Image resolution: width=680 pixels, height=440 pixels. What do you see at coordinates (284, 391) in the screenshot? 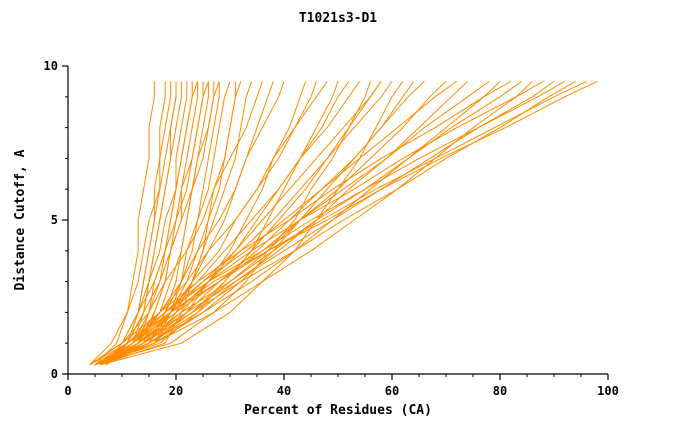
I see `x-tick-label: 40` at bounding box center [284, 391].